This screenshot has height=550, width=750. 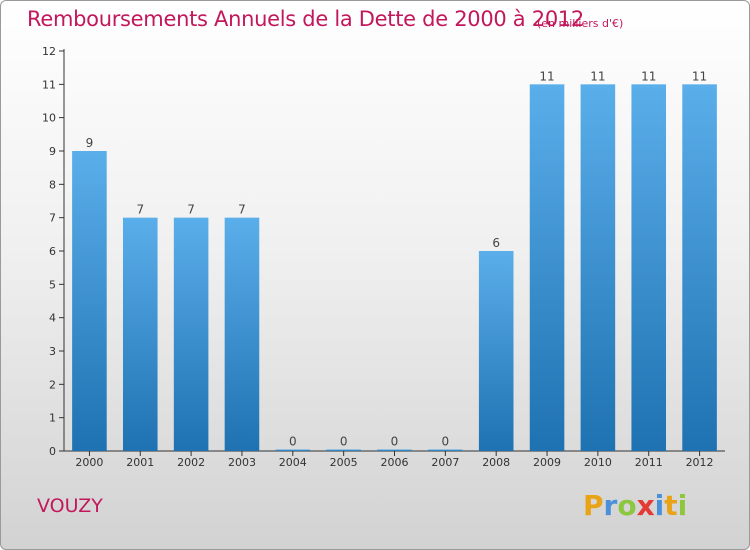 I want to click on logo-letter: x, so click(x=645, y=505).